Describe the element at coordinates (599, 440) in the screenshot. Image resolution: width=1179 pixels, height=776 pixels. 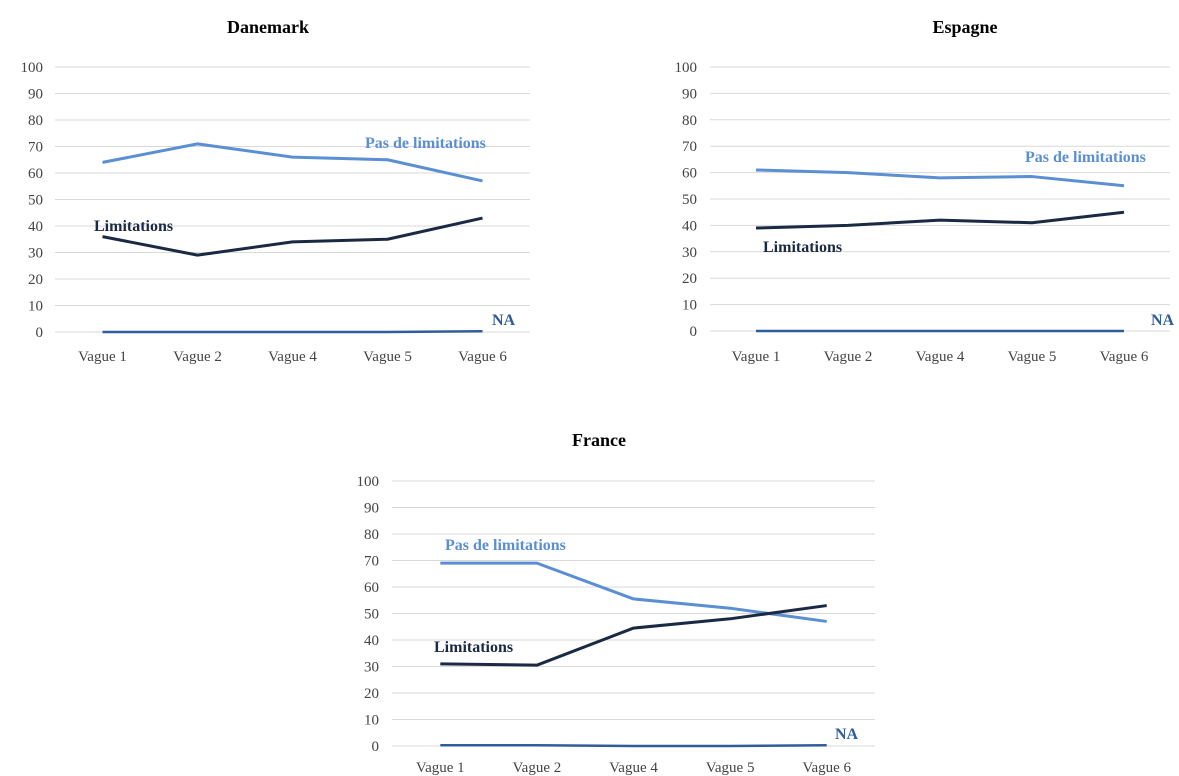
I see `chart-title-france: France` at that location.